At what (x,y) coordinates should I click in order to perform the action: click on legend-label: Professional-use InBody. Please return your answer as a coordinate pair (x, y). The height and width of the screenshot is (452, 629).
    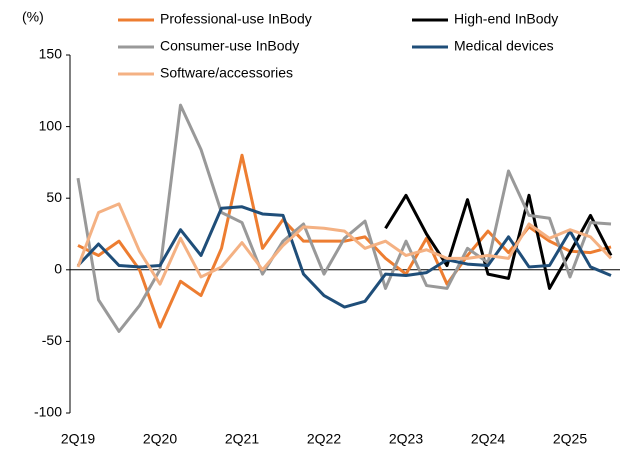
    Looking at the image, I should click on (236, 19).